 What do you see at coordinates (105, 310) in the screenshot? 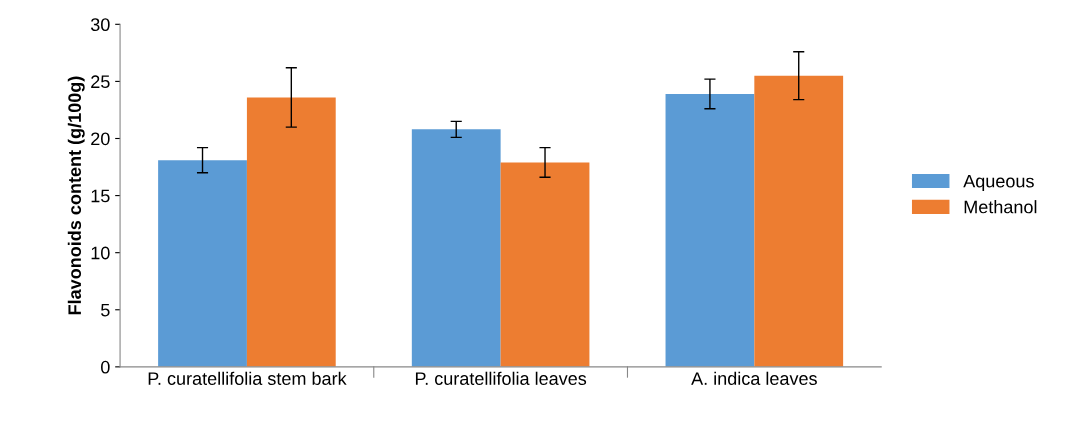
I see `y-tick-label: 5` at bounding box center [105, 310].